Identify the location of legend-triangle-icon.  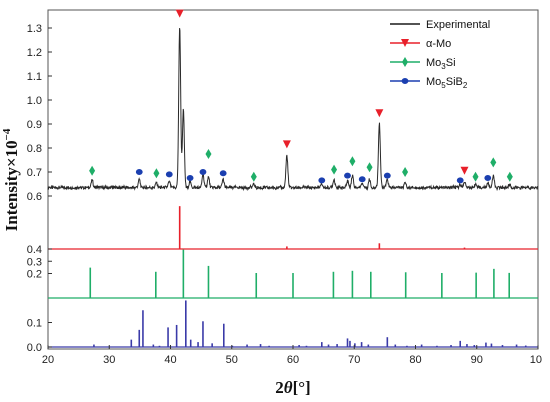
(405, 43).